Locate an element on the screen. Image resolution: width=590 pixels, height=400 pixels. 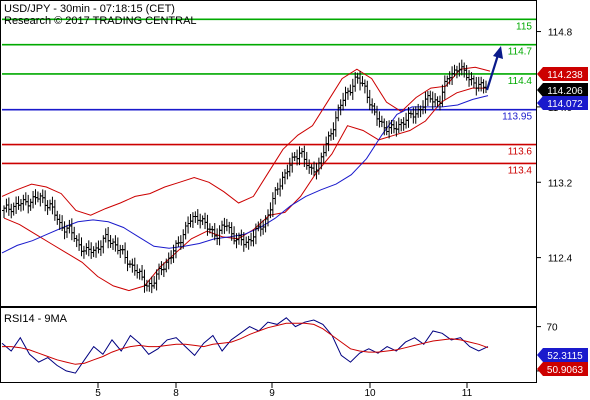
level-label: 113.4 is located at coordinates (520, 170).